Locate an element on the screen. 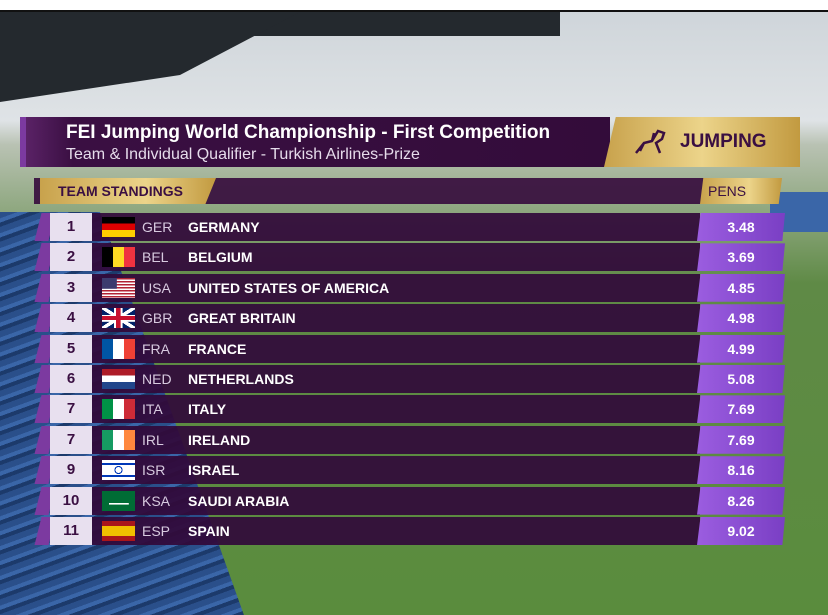 The height and width of the screenshot is (615, 828). country-code: ITA is located at coordinates (152, 409).